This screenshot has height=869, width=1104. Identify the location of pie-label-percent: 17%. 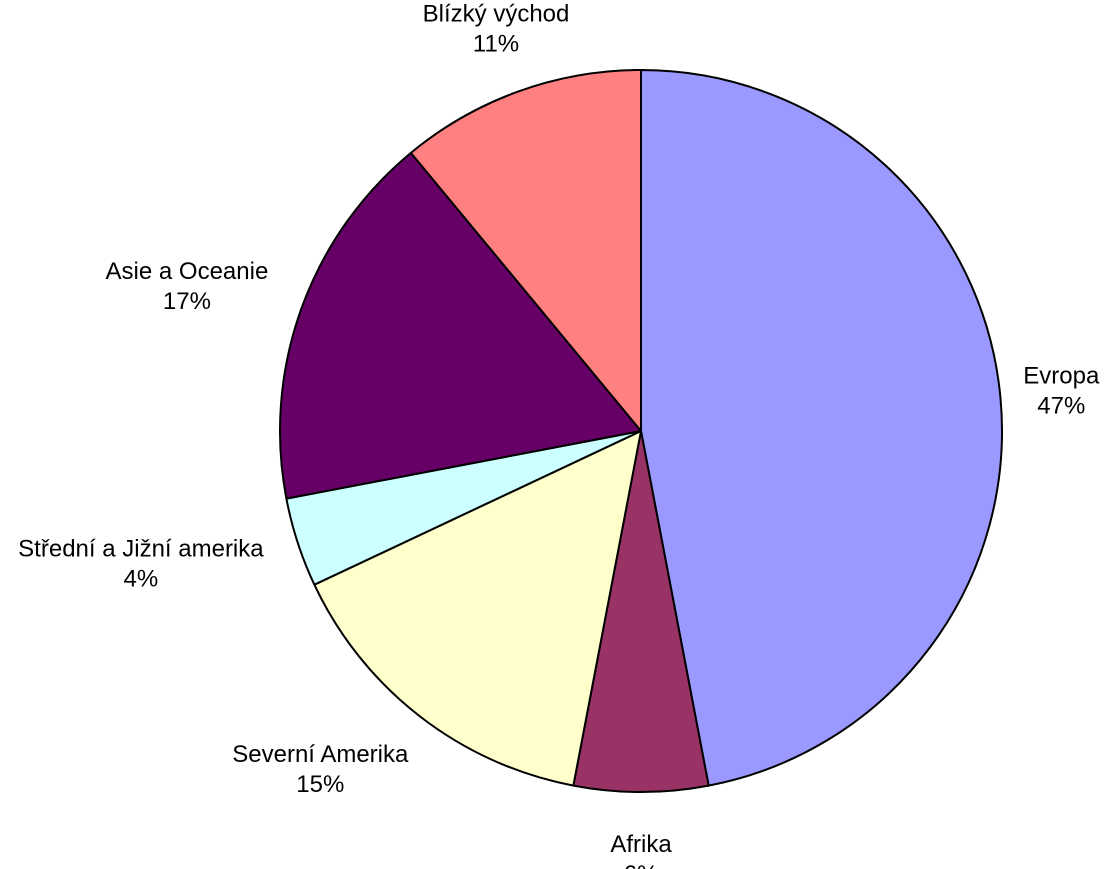
(187, 301).